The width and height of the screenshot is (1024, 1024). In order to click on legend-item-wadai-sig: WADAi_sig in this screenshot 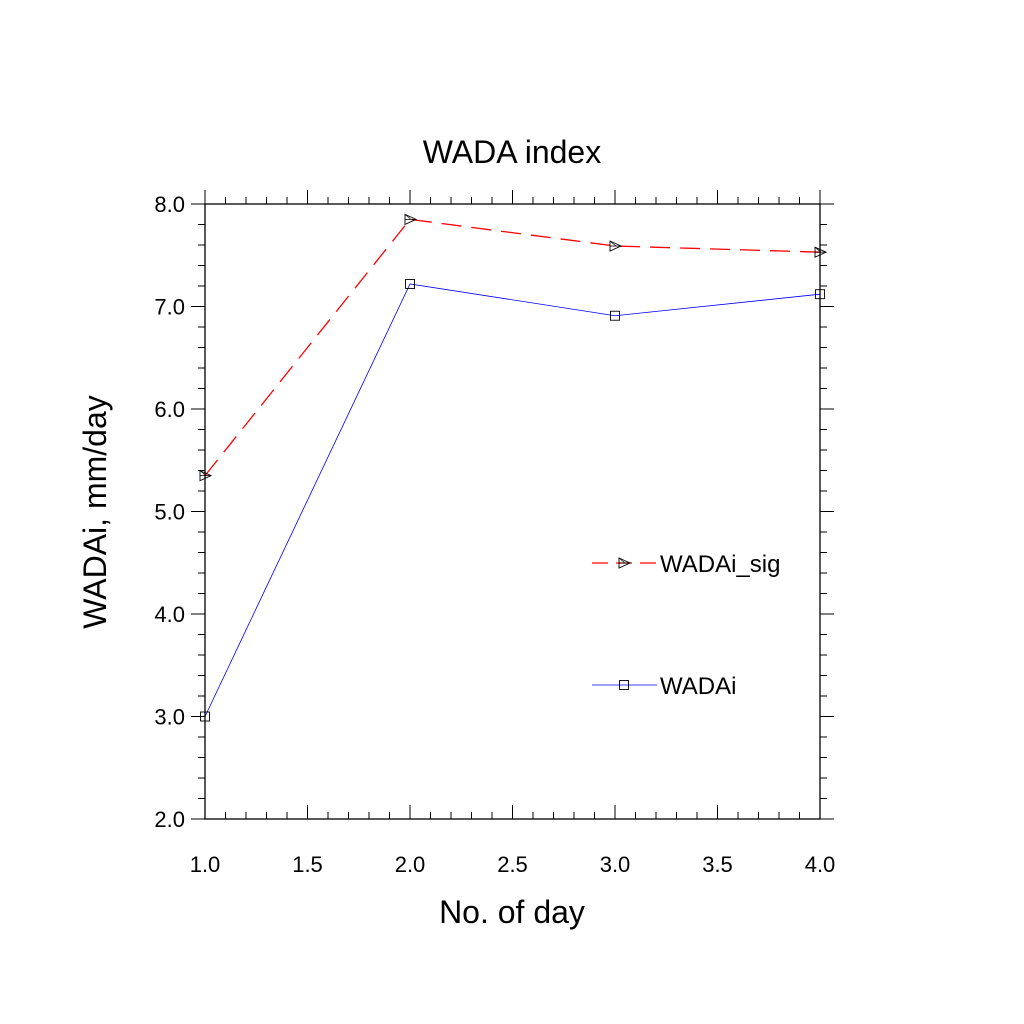, I will do `click(686, 564)`.